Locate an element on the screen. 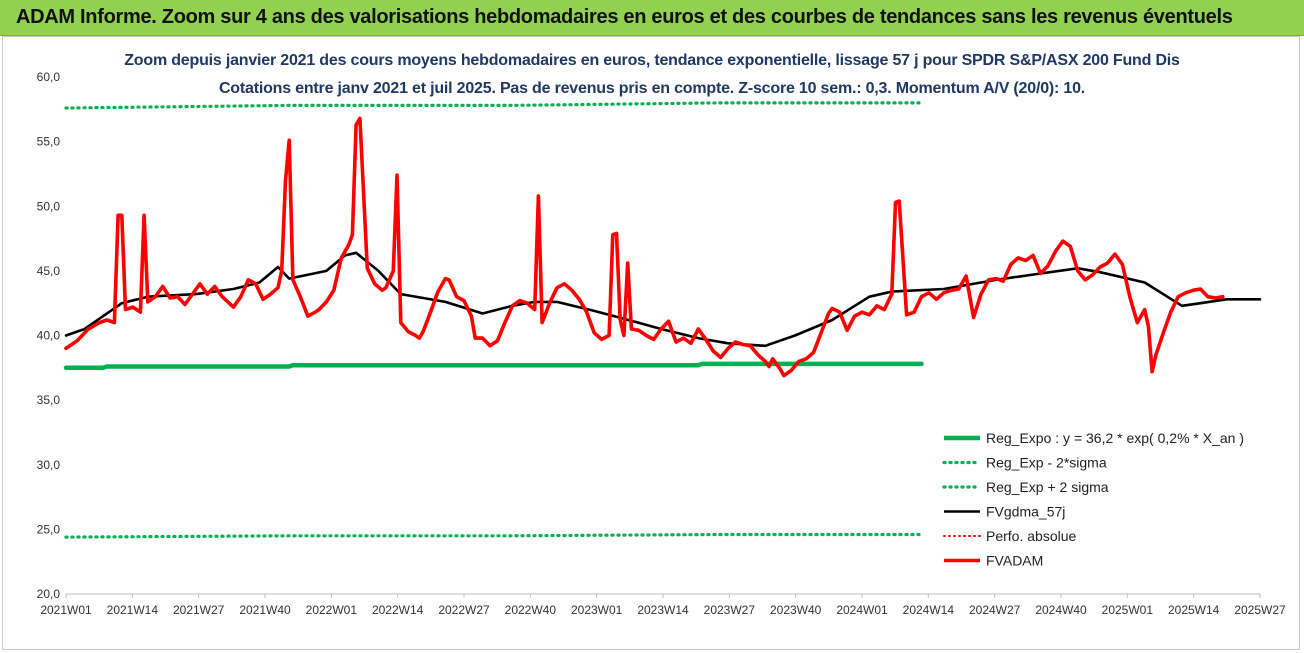 Image resolution: width=1304 pixels, height=653 pixels. legend-label-fvgdma: FVgdma_57j is located at coordinates (1025, 512).